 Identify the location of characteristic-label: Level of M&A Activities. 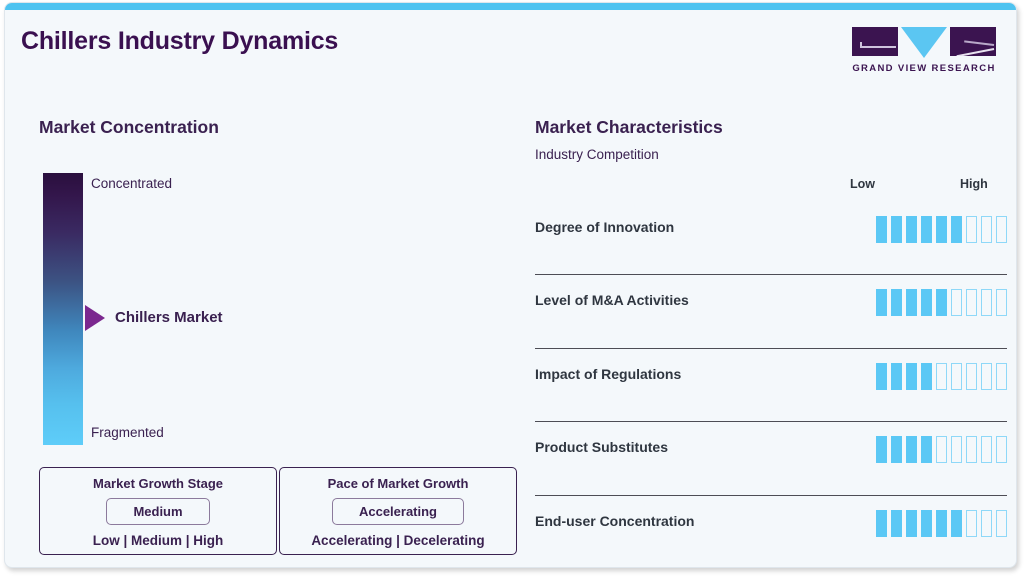
(612, 300).